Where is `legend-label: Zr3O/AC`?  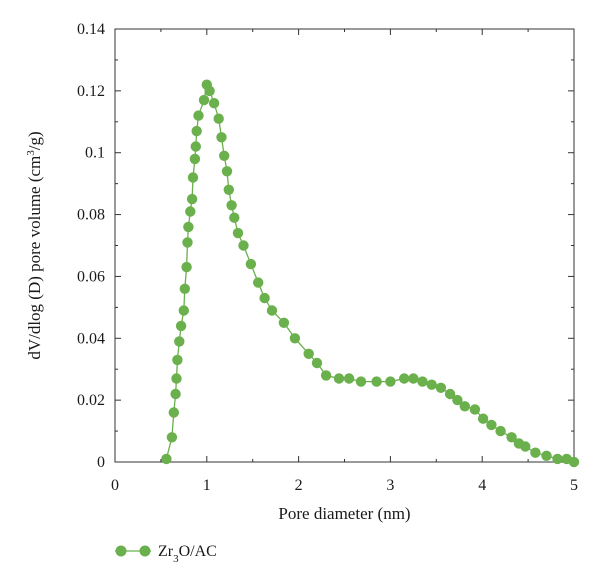 legend-label: Zr3O/AC is located at coordinates (187, 554).